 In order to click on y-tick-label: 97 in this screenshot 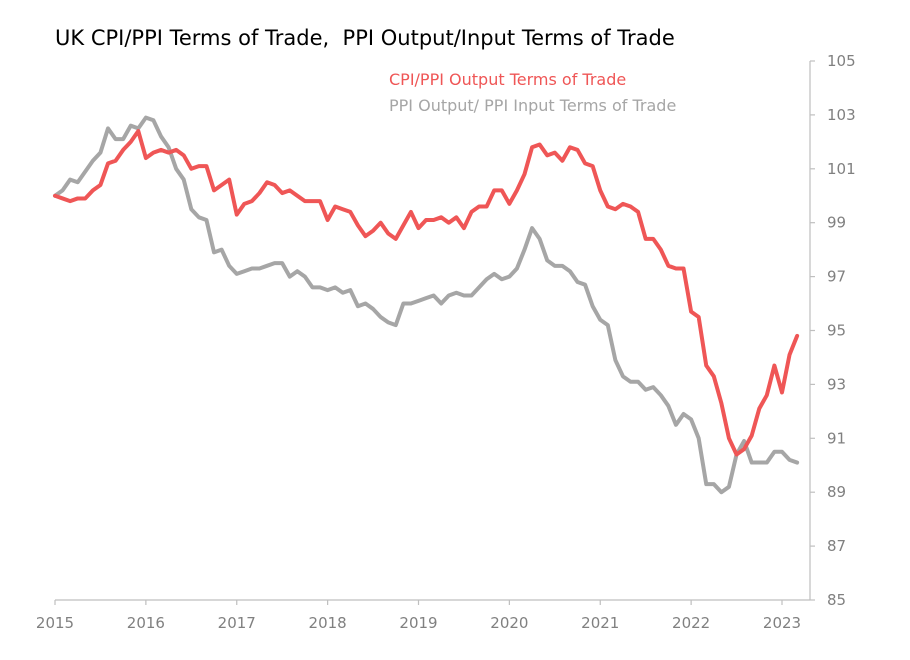, I will do `click(836, 277)`.